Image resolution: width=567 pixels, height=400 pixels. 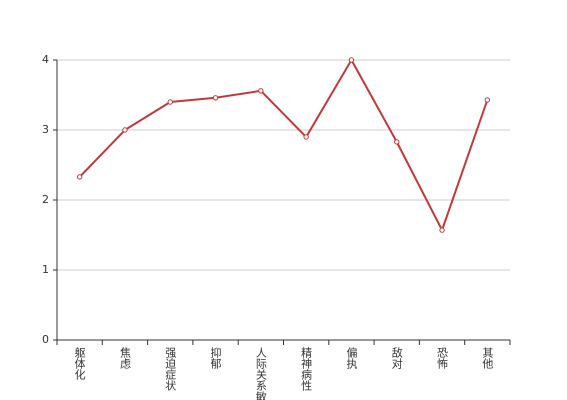 What do you see at coordinates (442, 358) in the screenshot?
I see `x-tick-label: 恐怖` at bounding box center [442, 358].